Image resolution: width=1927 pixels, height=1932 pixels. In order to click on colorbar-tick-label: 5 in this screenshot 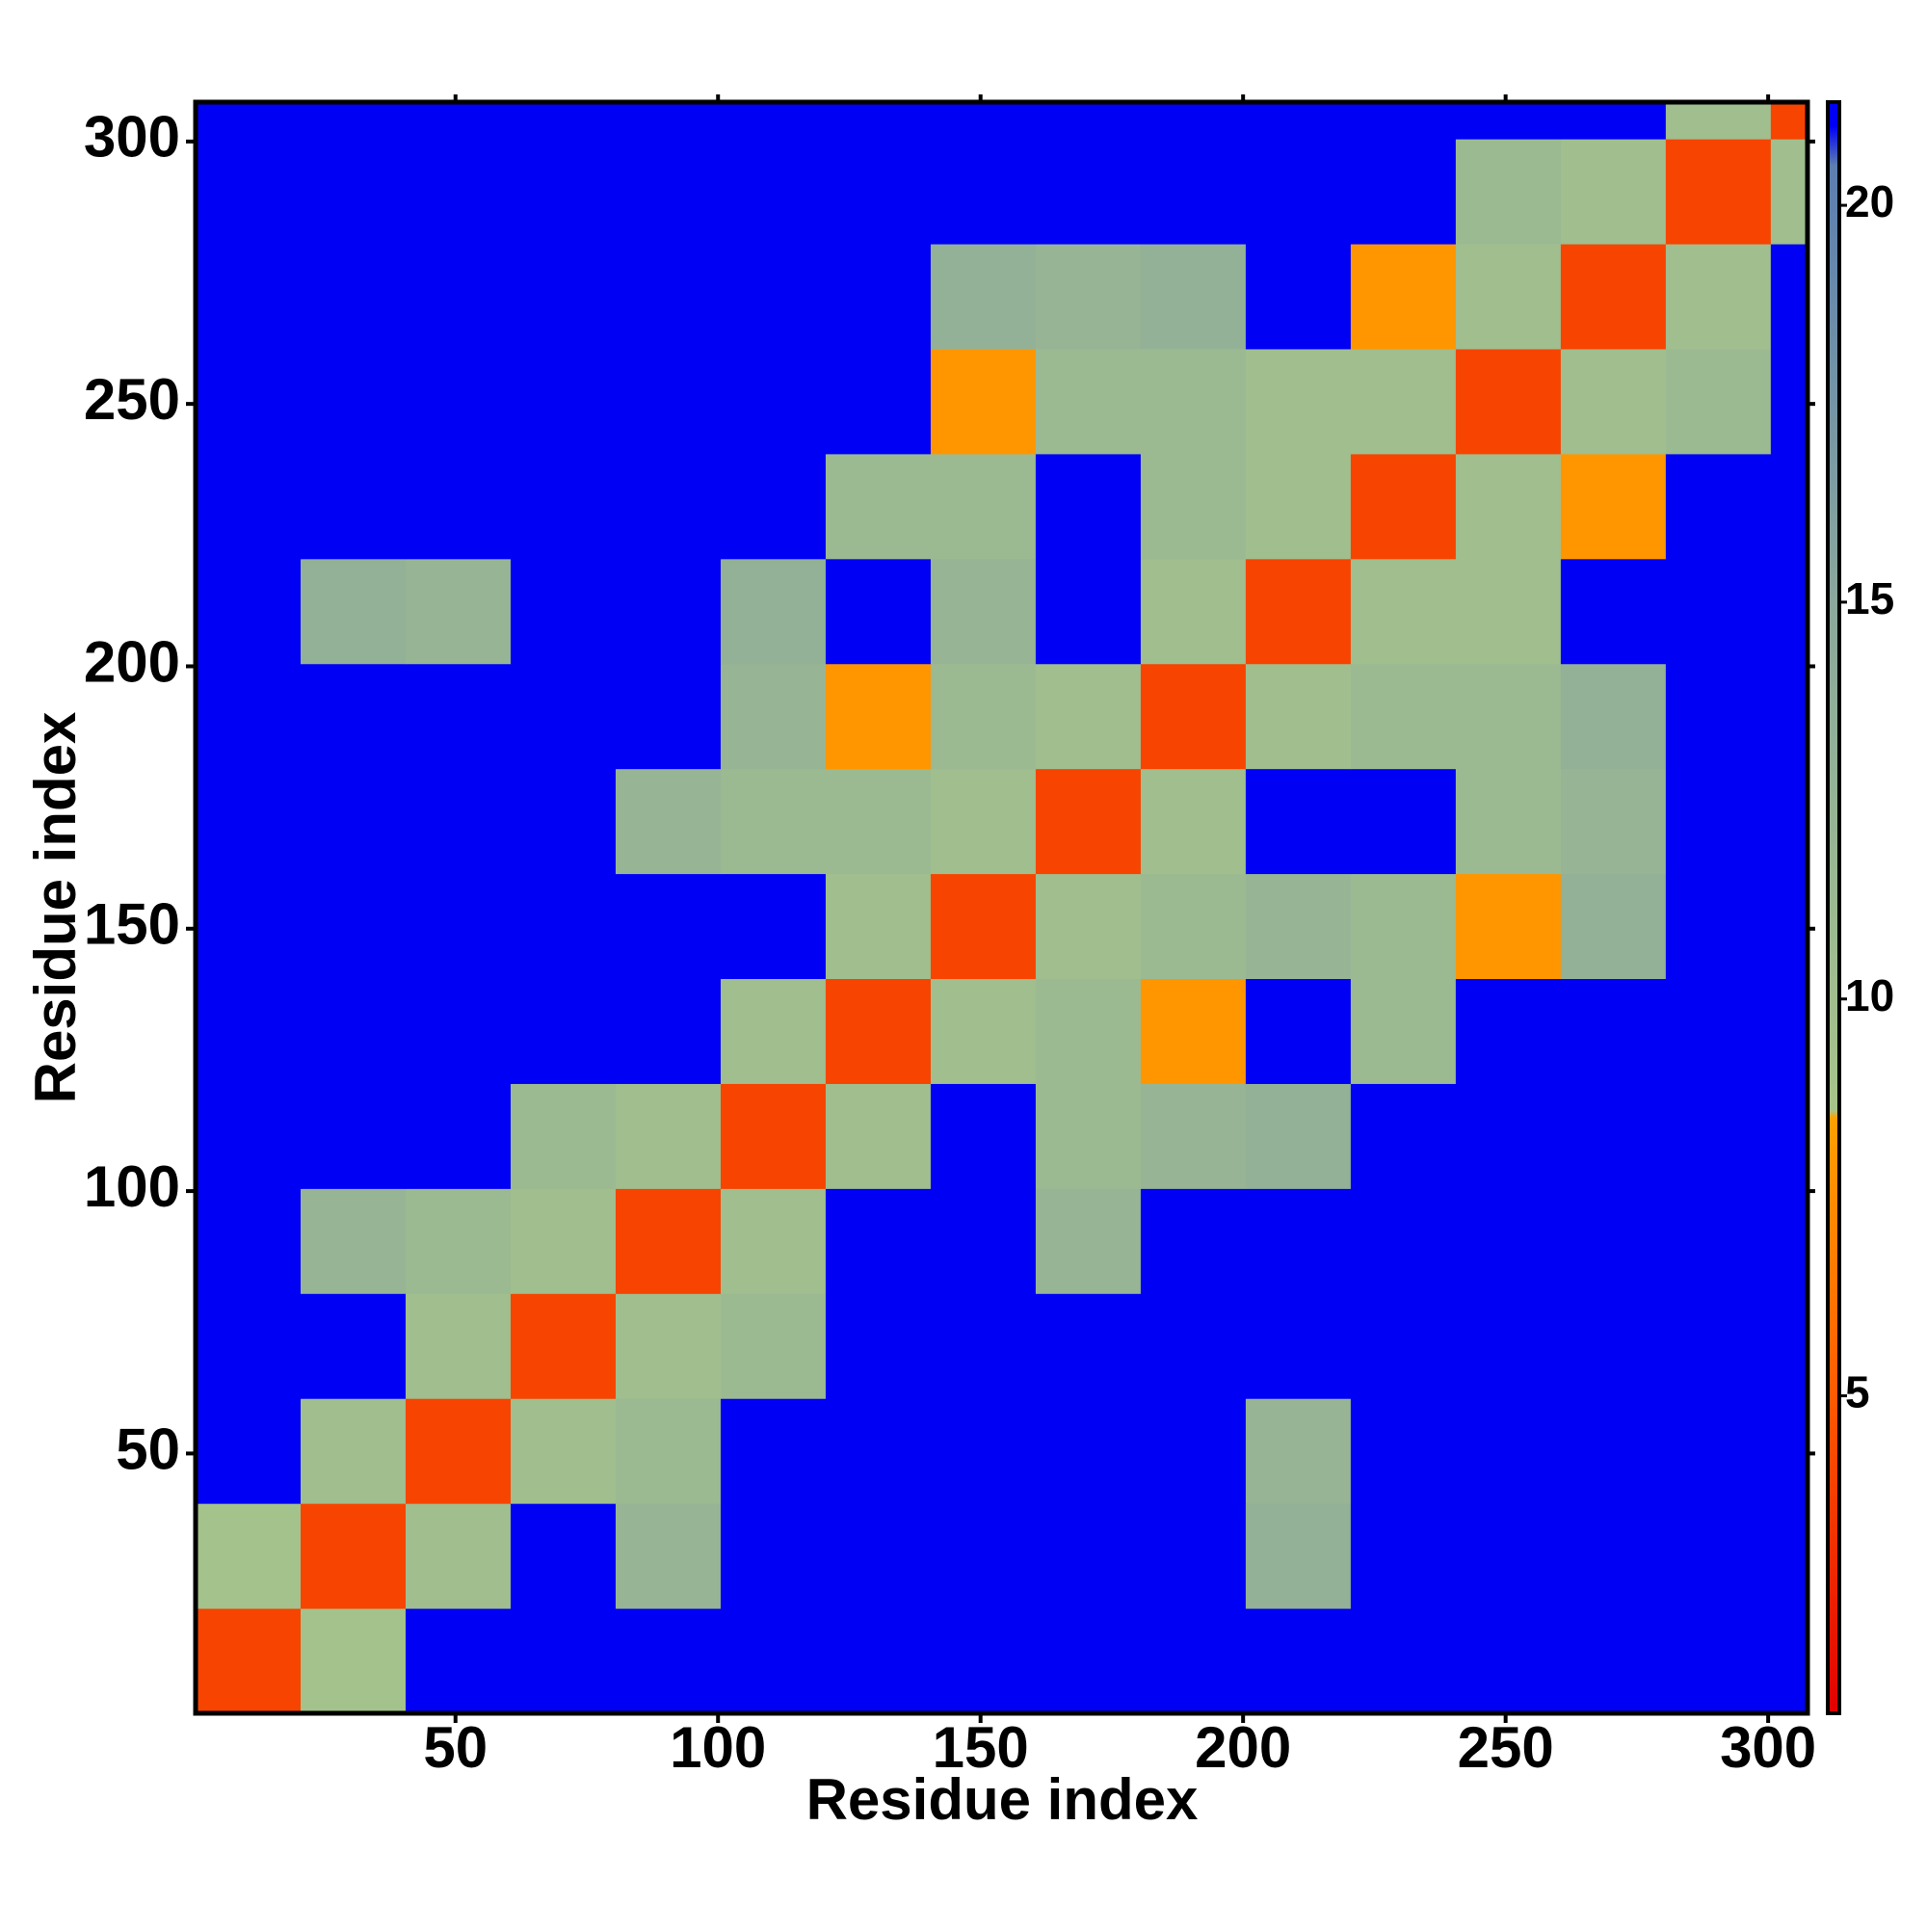, I will do `click(1857, 1392)`.